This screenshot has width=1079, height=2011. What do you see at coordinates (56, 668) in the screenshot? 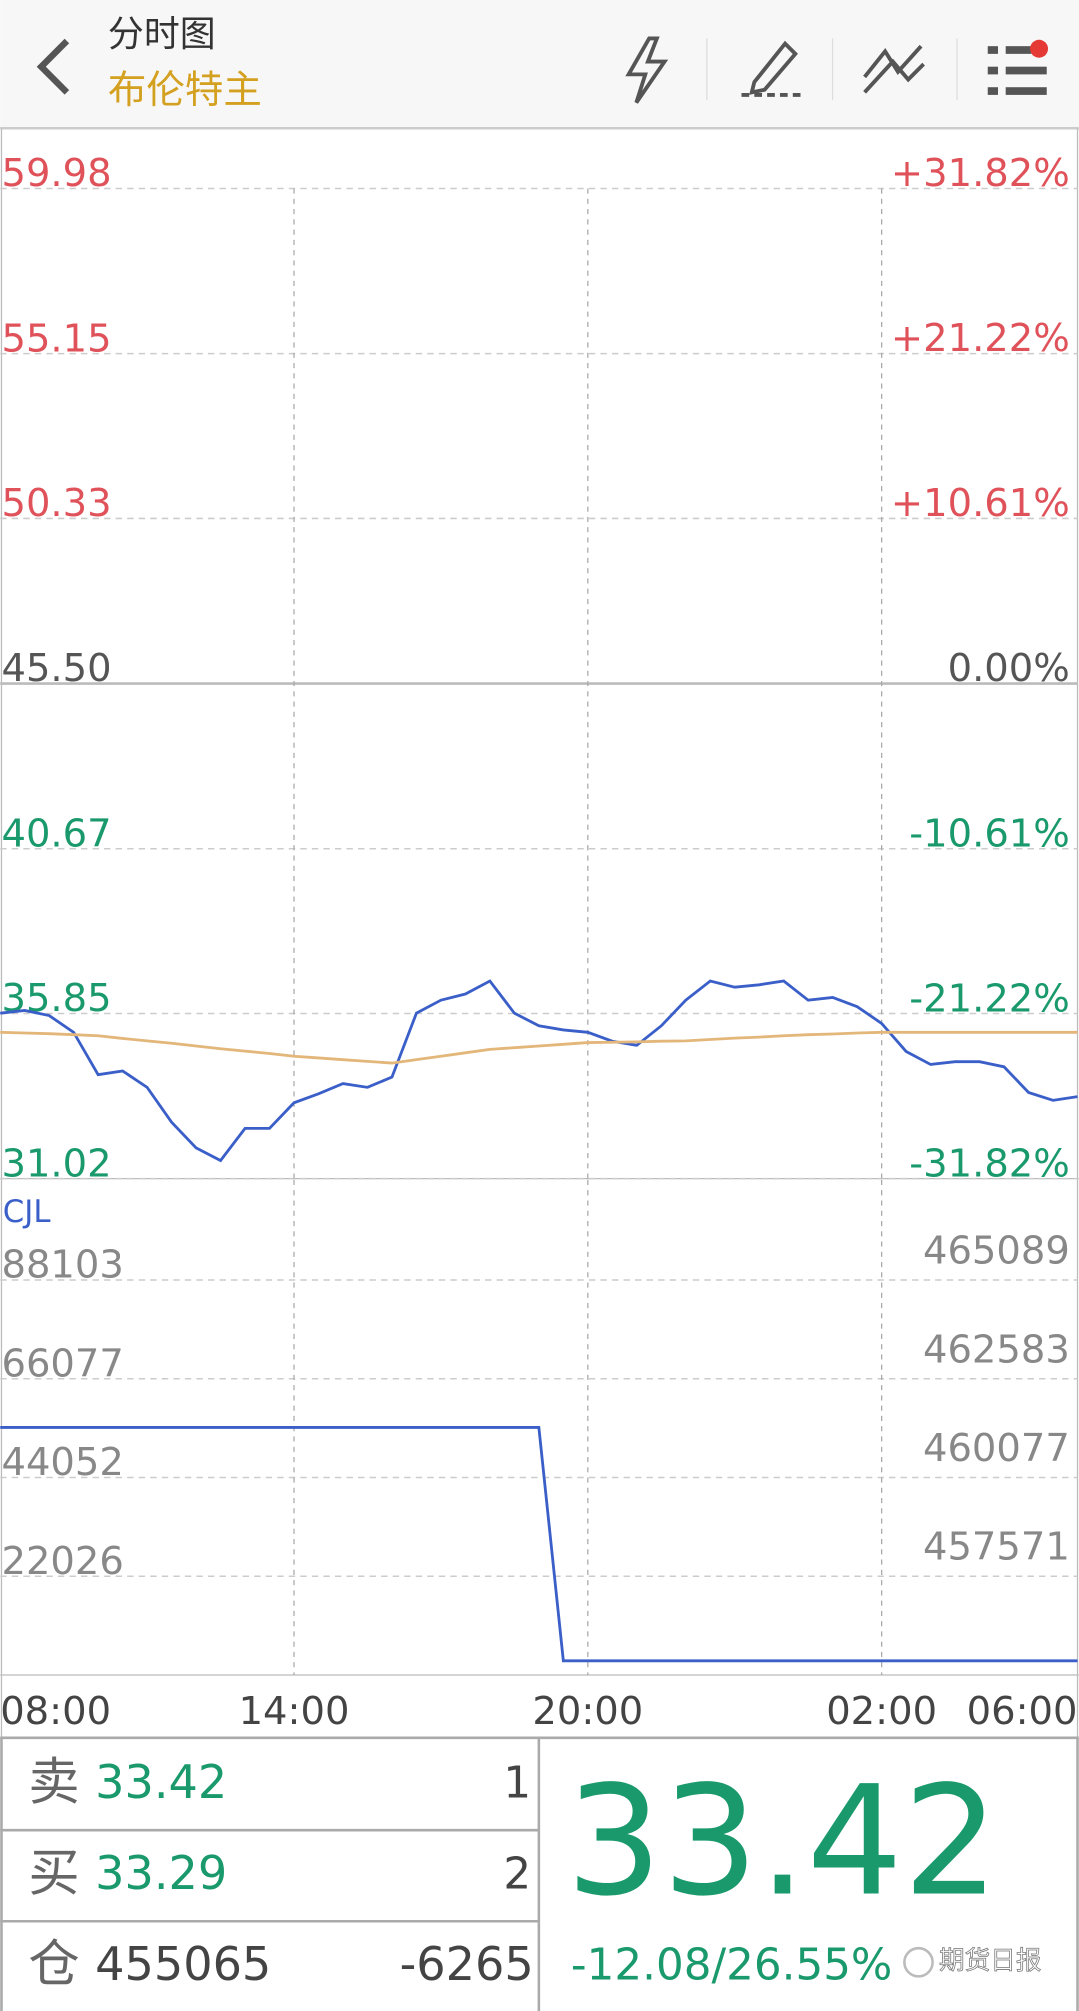
I see `y-tick-label: 45.50` at bounding box center [56, 668].